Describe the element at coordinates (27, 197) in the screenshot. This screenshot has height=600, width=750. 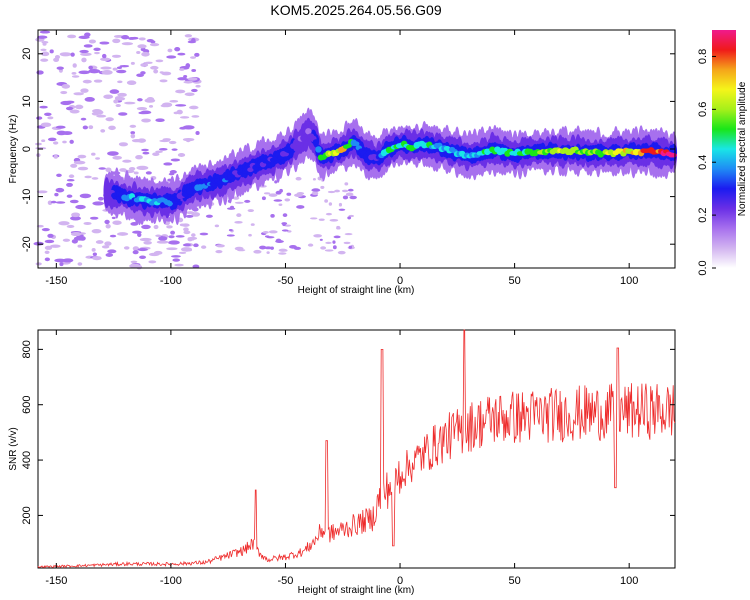
I see `y-tick-label: -10` at that location.